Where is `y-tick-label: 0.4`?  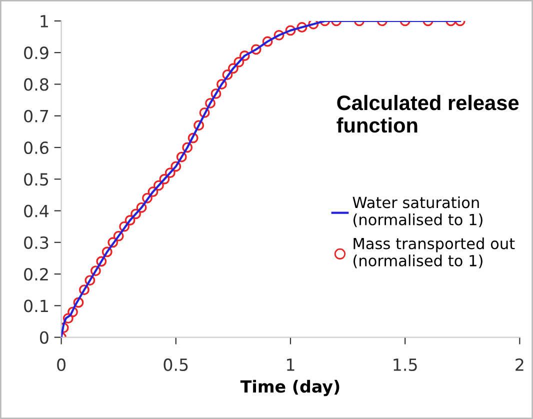 y-tick-label: 0.4 is located at coordinates (36, 211).